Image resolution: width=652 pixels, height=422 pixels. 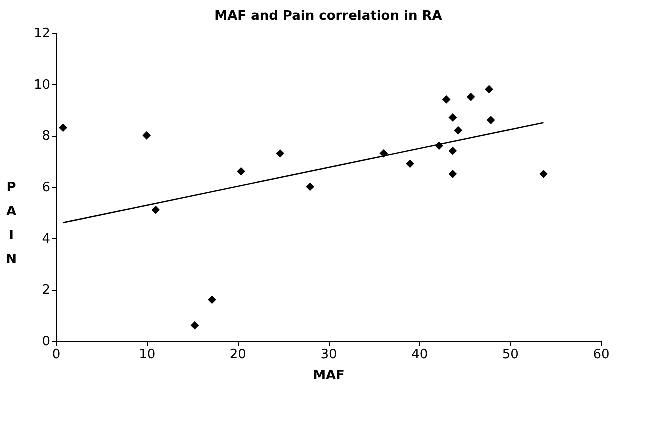 I want to click on x-tick-label: 50, so click(x=510, y=355).